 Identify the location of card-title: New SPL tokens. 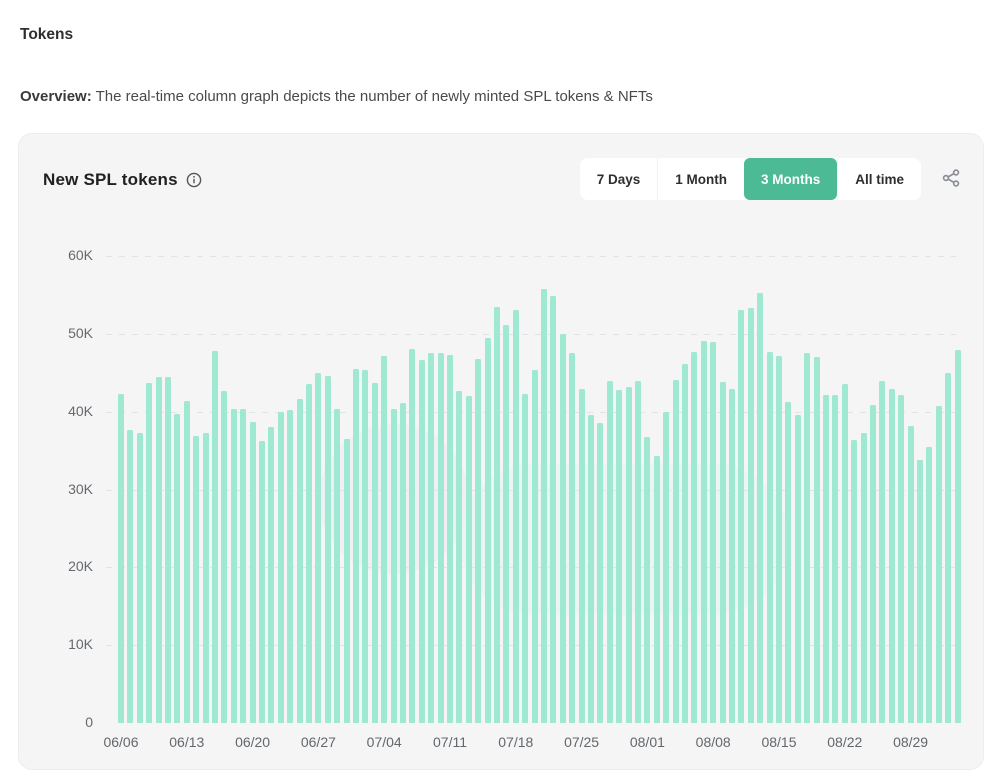
(110, 179).